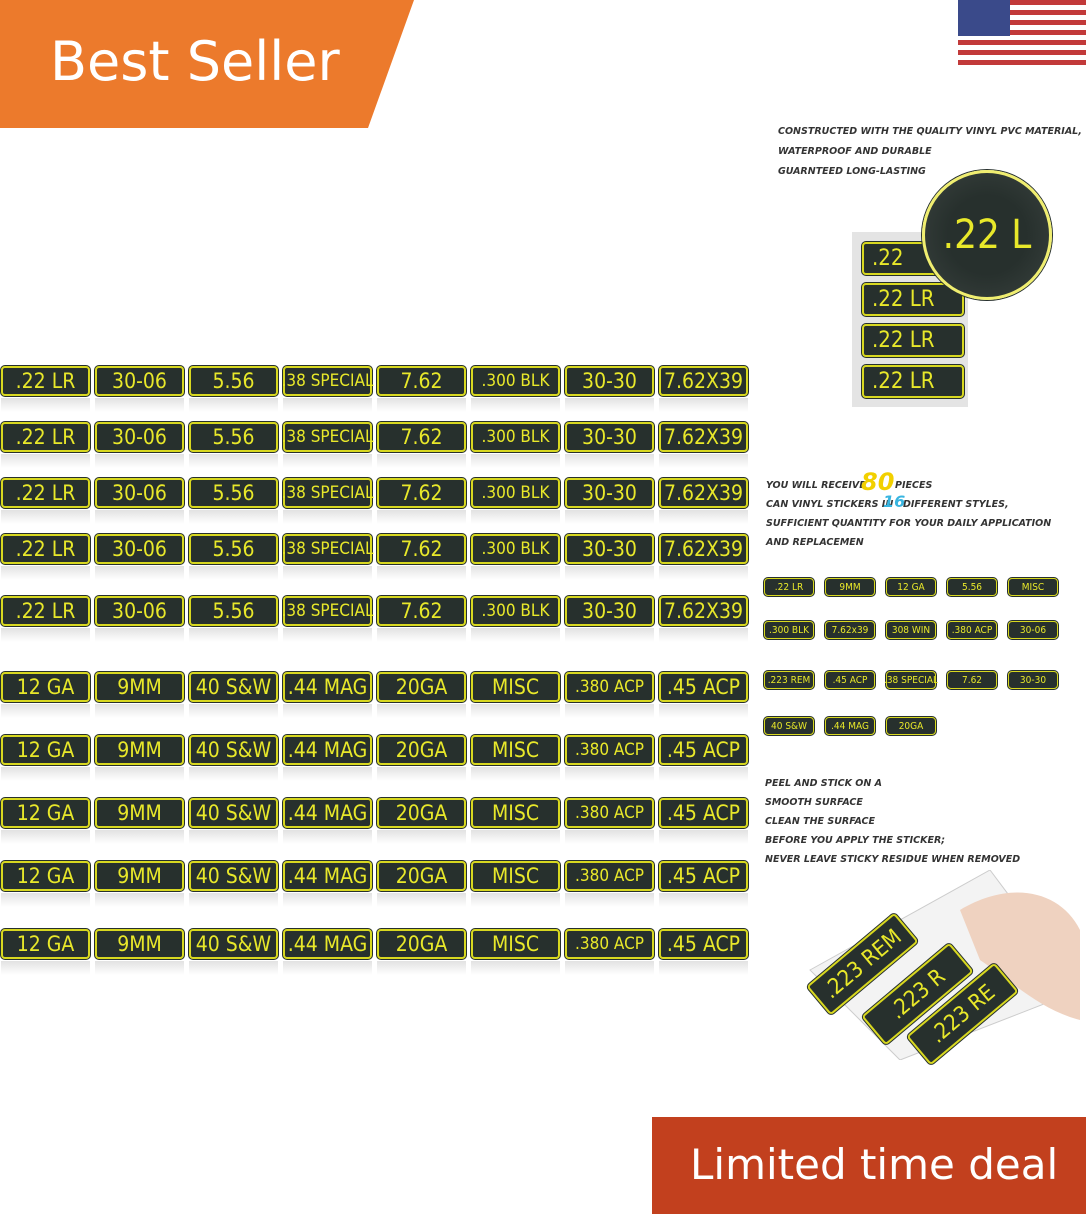 This screenshot has width=1086, height=1214. Describe the element at coordinates (139, 549) in the screenshot. I see `sticker: 30-06` at that location.